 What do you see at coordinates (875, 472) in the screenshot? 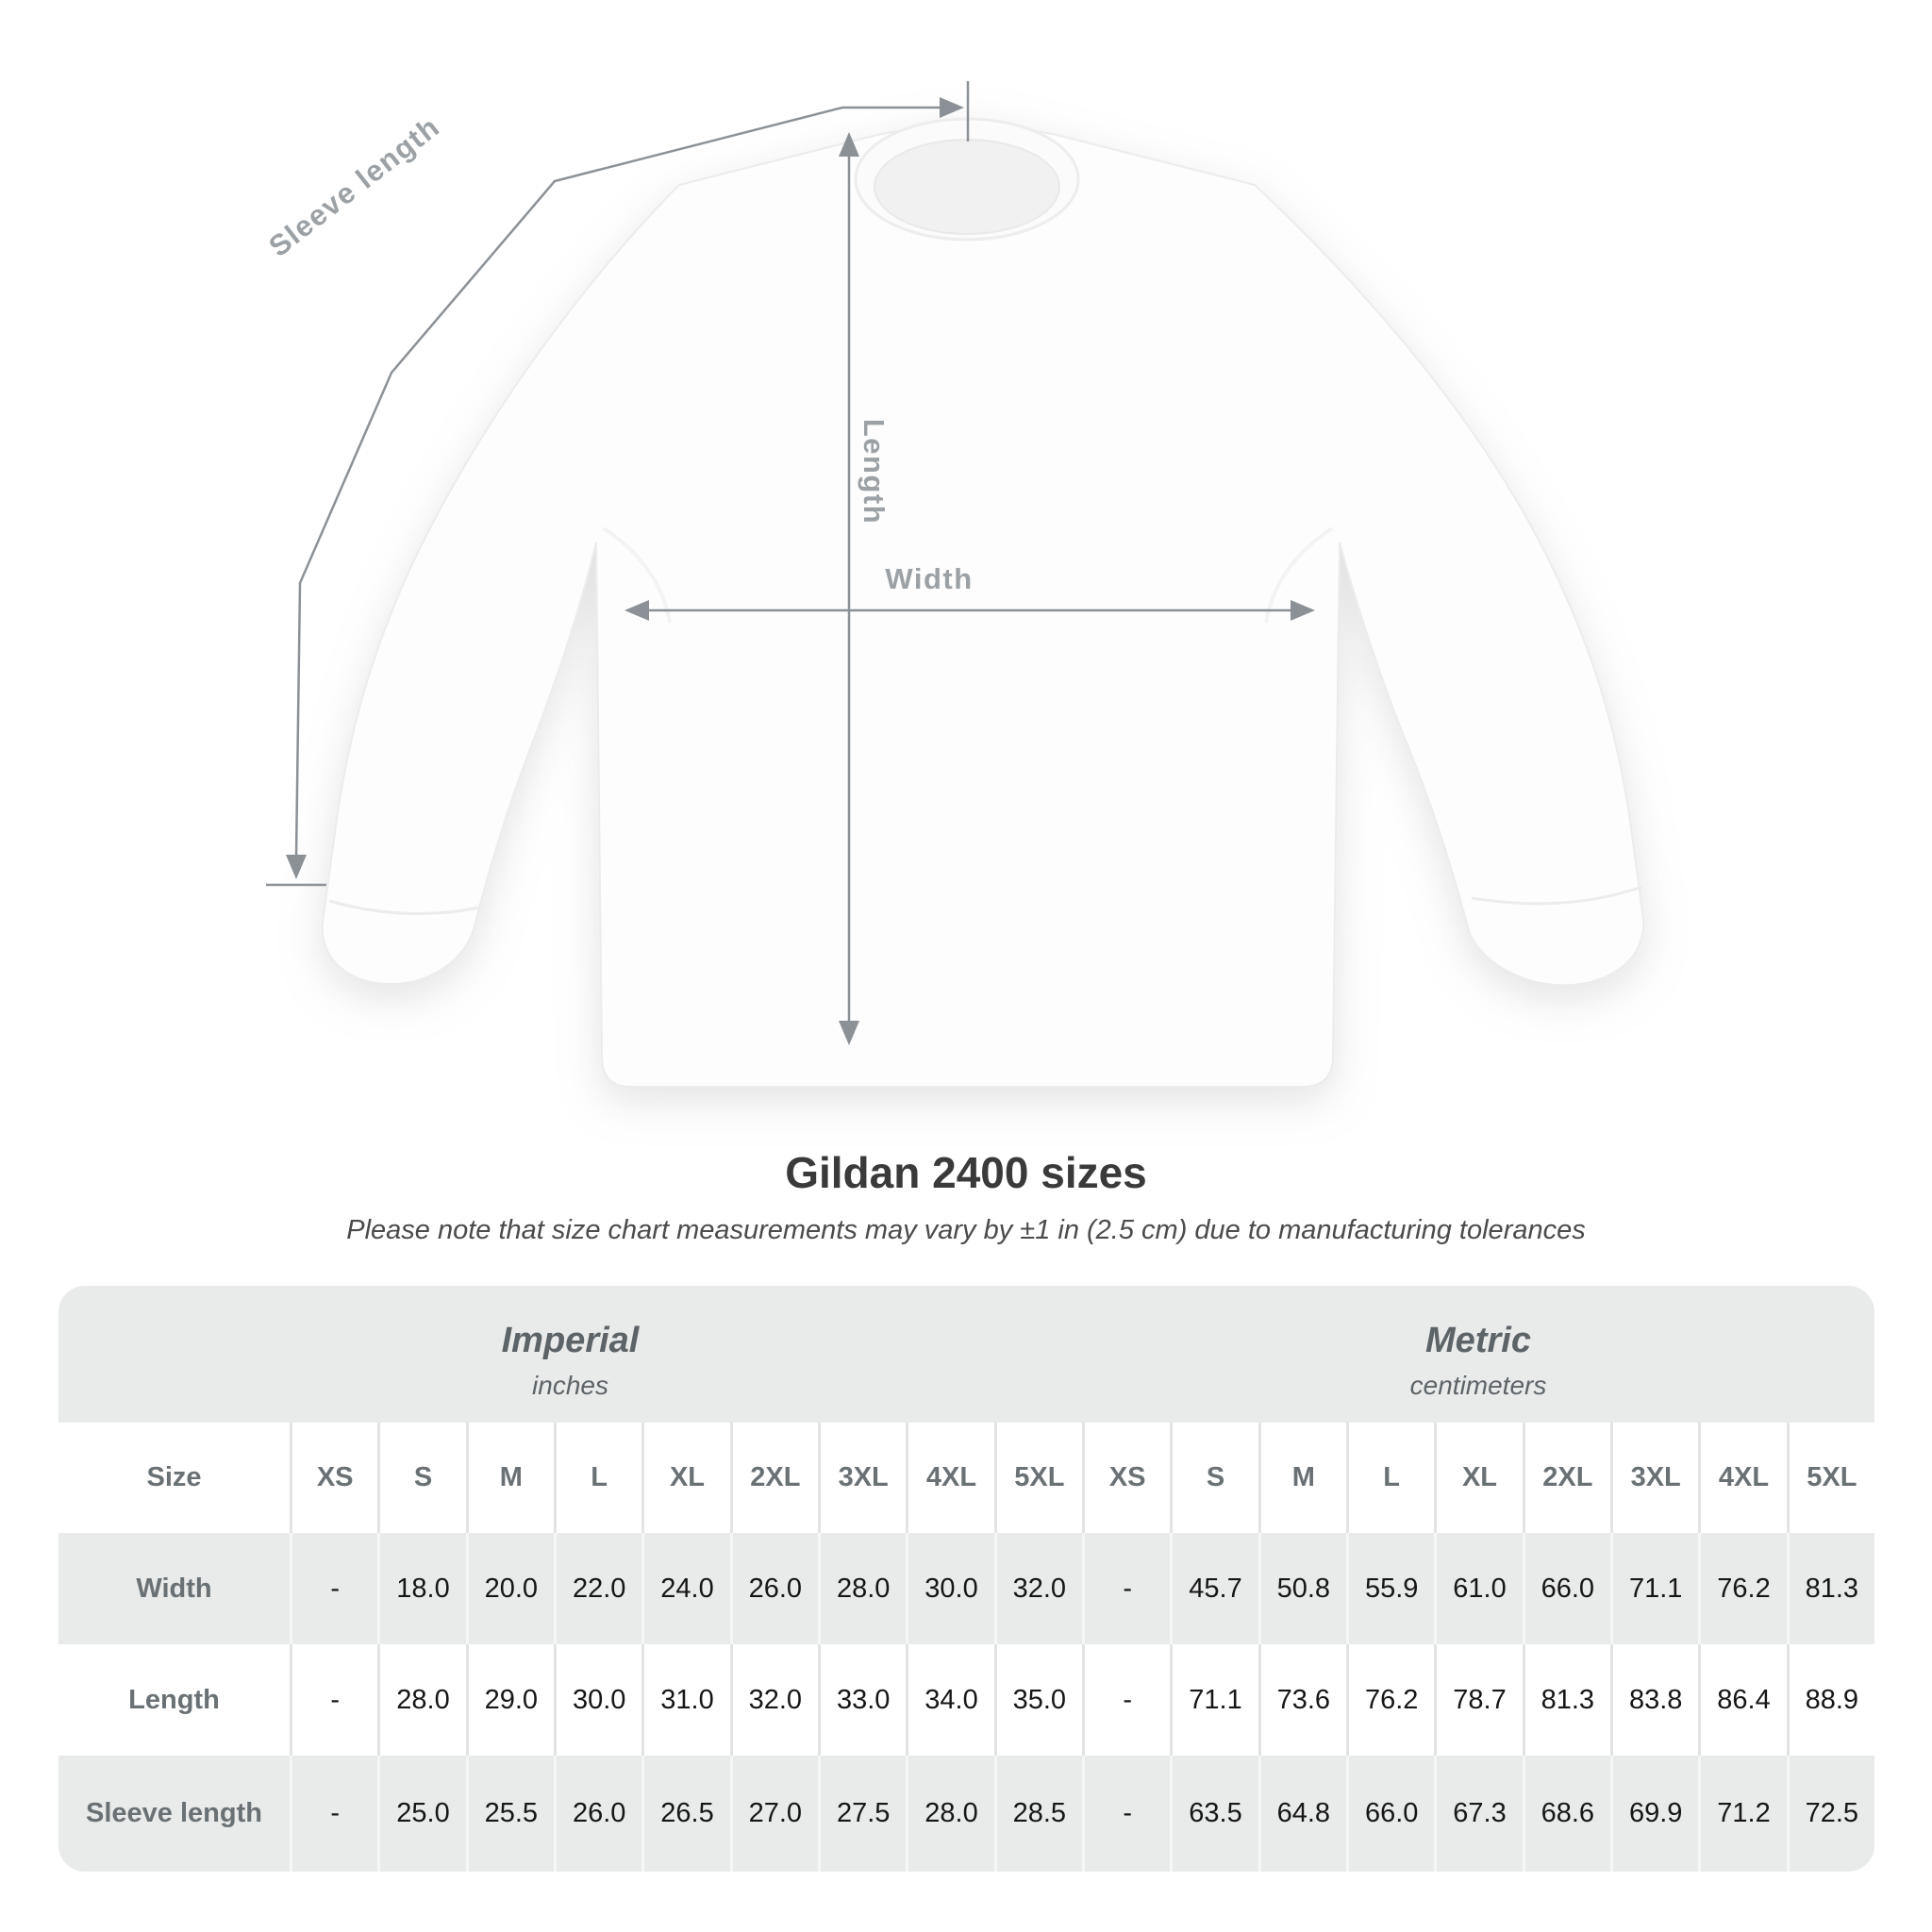
I see `length-label: Length` at bounding box center [875, 472].